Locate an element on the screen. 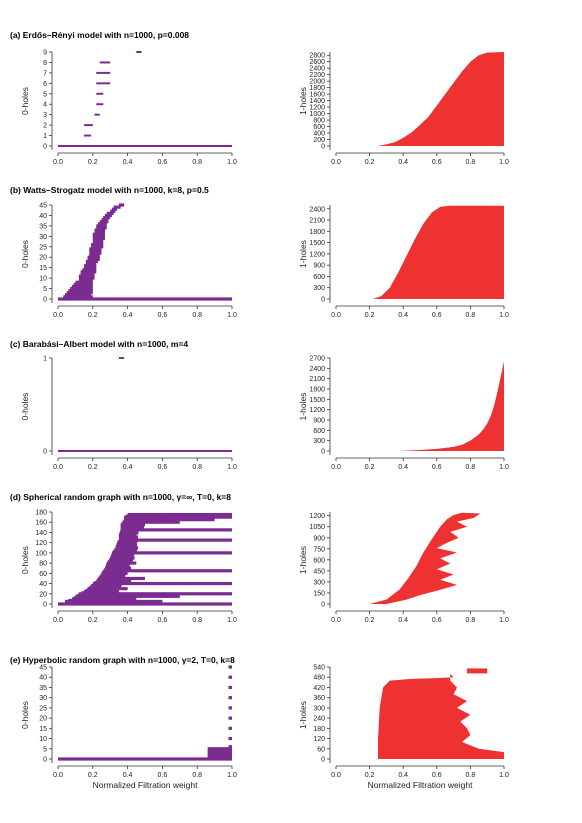 The image size is (582, 823). y-tick-label: 140 is located at coordinates (41, 533).